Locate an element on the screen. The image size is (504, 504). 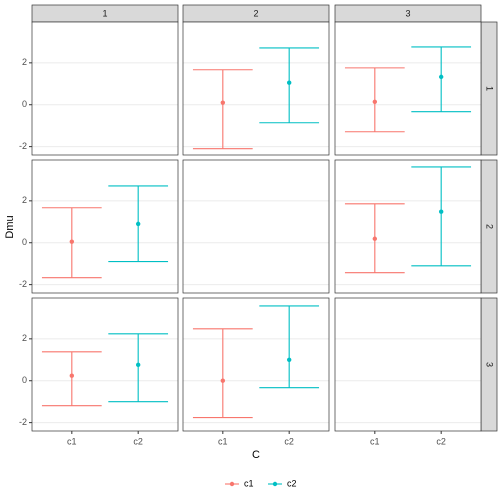
y-axis-title: Dmu is located at coordinates (10, 226).